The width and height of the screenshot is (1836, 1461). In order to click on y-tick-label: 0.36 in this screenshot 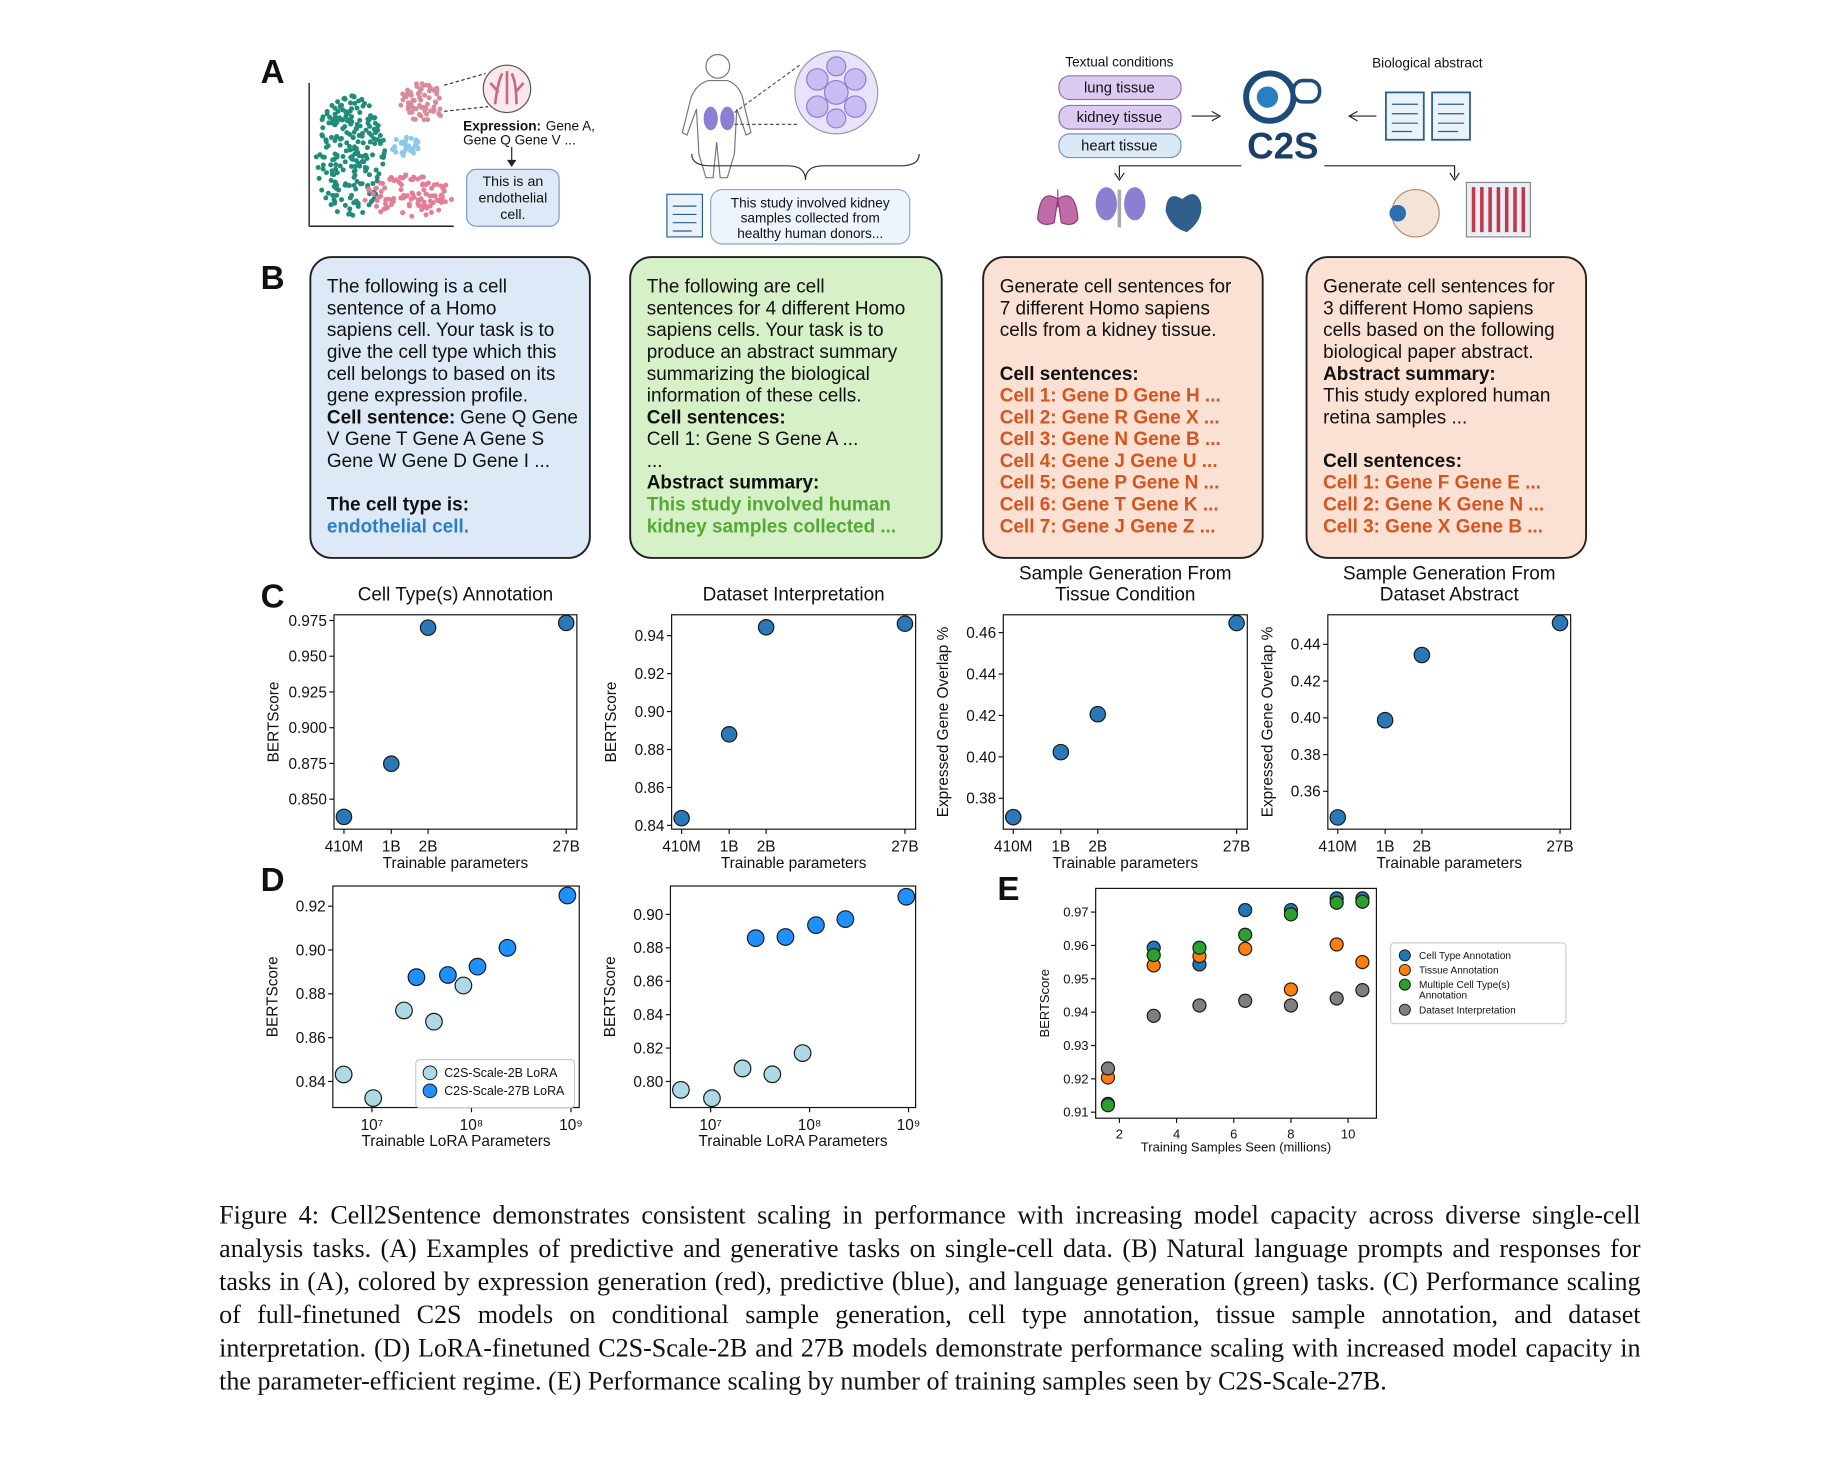, I will do `click(1306, 792)`.